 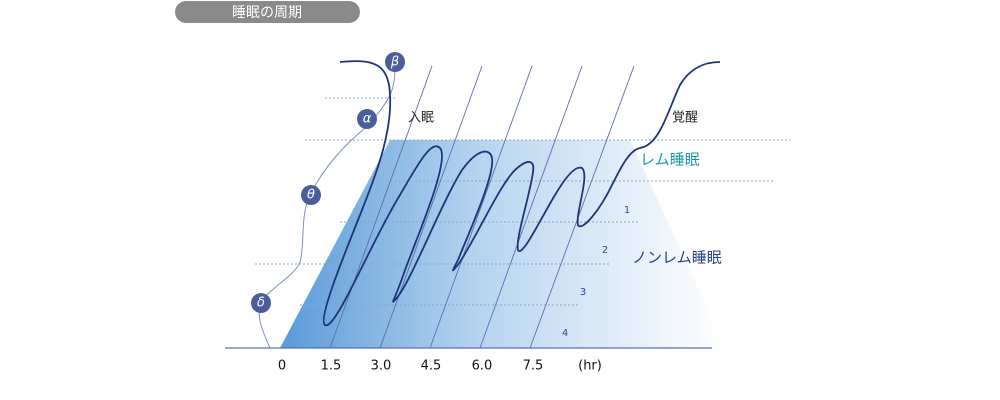 What do you see at coordinates (381, 366) in the screenshot?
I see `time-tick: 3.0` at bounding box center [381, 366].